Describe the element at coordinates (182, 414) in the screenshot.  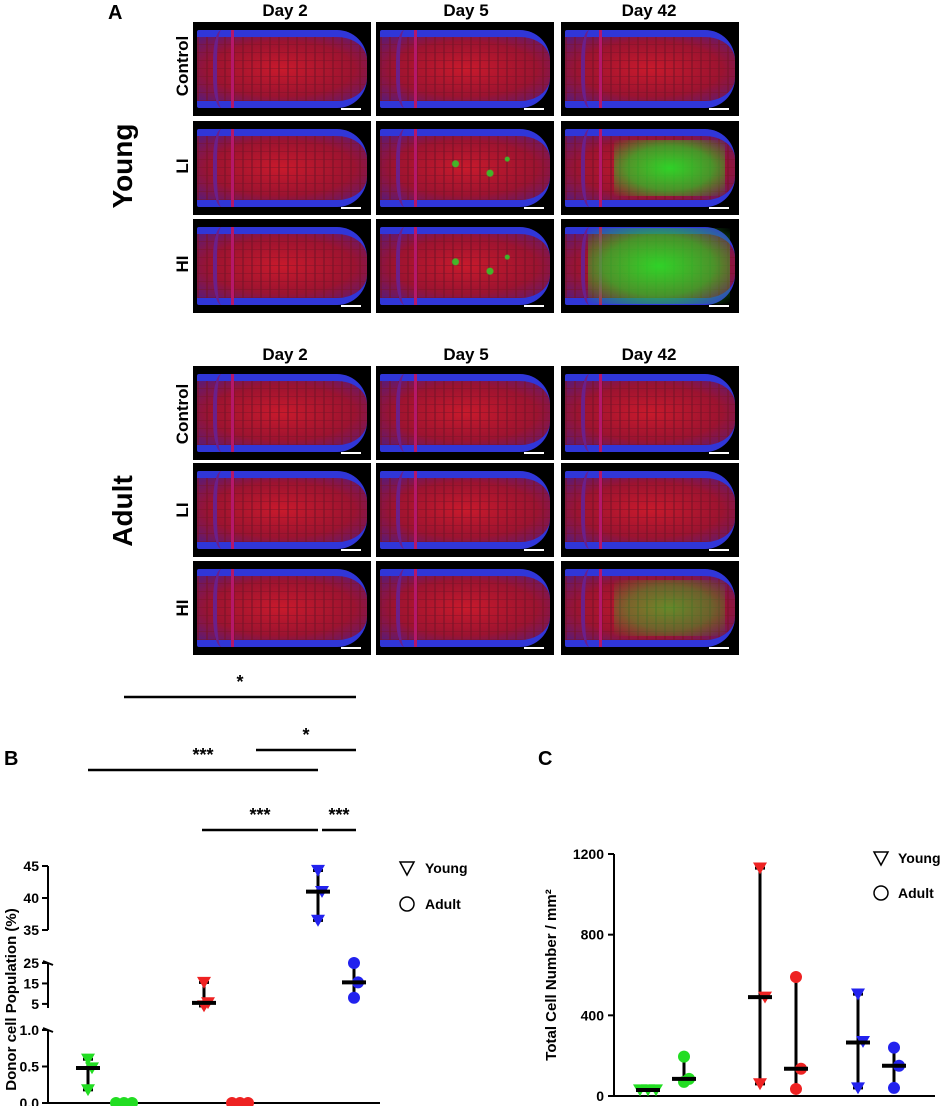
I see `row-label-adult-control: Control` at that location.